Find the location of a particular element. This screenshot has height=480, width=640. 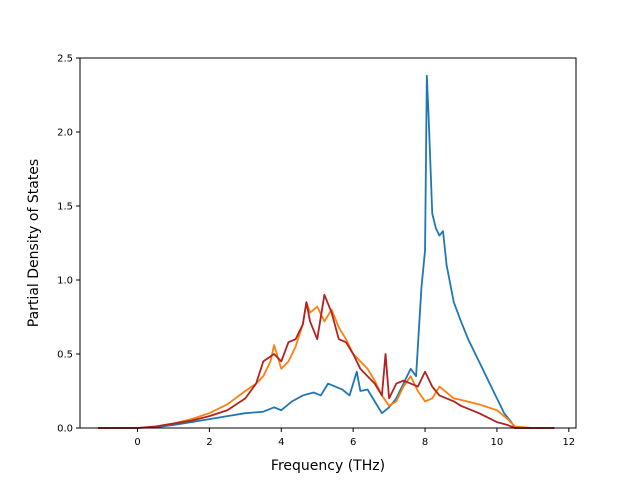

y-axis-ticks: 0.0 0.5 1.0 1.5 2.0 2.5 is located at coordinates (68, 244).